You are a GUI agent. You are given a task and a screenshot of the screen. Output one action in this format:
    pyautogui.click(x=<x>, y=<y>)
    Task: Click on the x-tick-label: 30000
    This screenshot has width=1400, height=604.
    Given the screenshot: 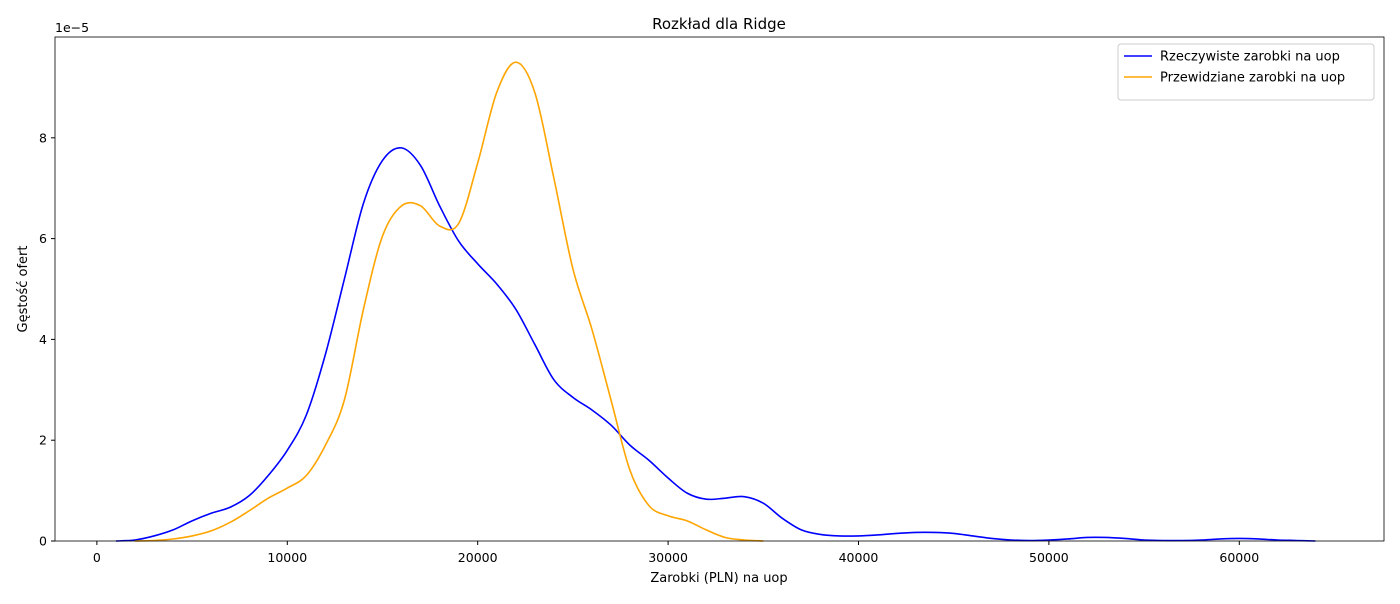 What is the action you would take?
    pyautogui.click(x=668, y=557)
    